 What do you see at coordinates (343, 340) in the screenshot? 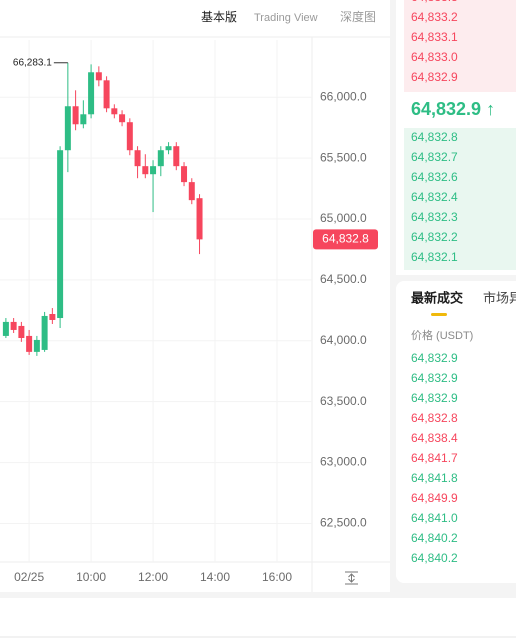
I see `y-tick-label: 64,000.0` at bounding box center [343, 340].